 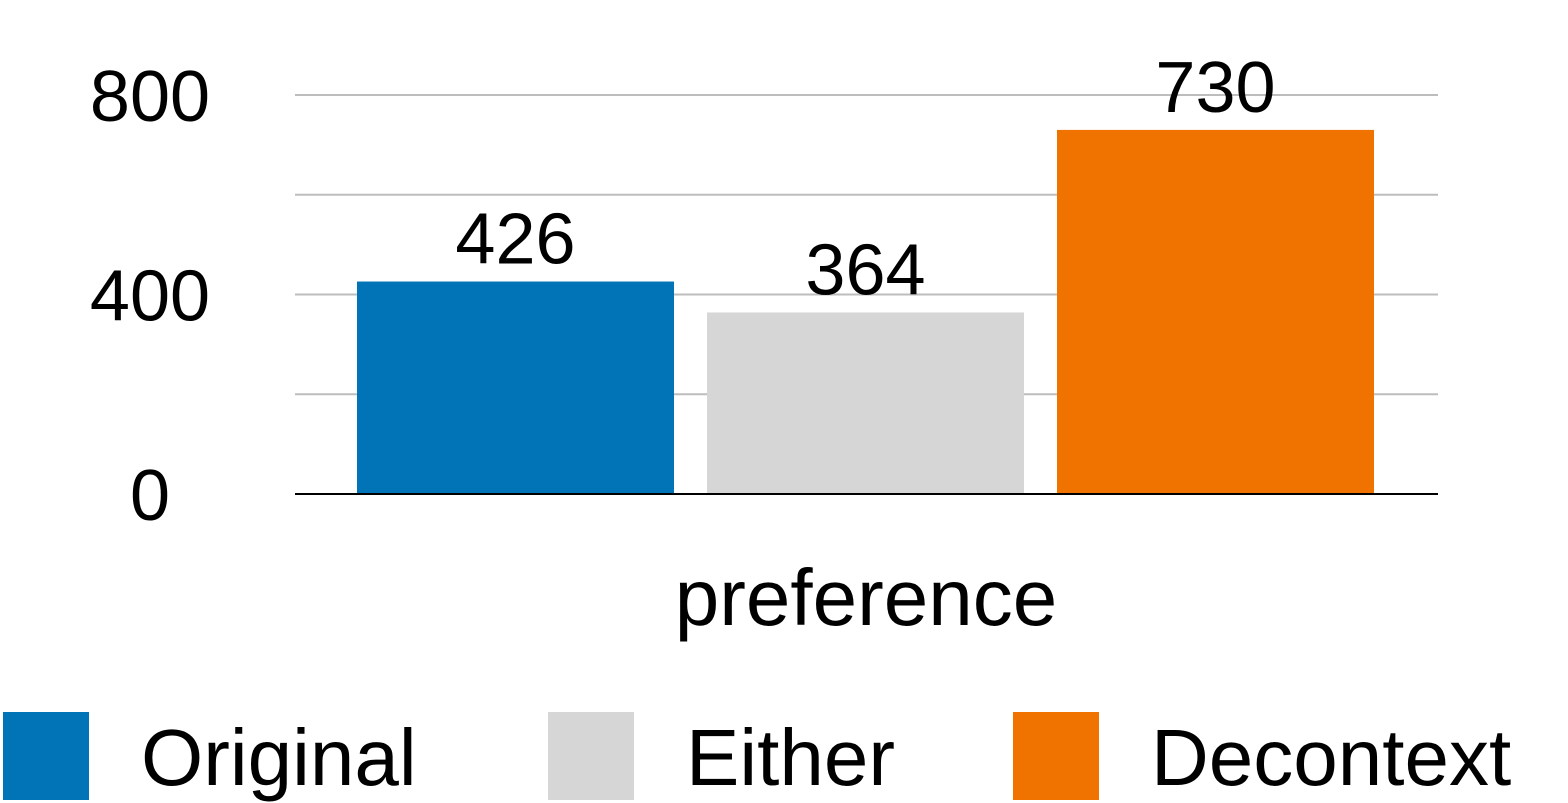 I want to click on legend-label-decontext: Decontext, so click(x=1331, y=757).